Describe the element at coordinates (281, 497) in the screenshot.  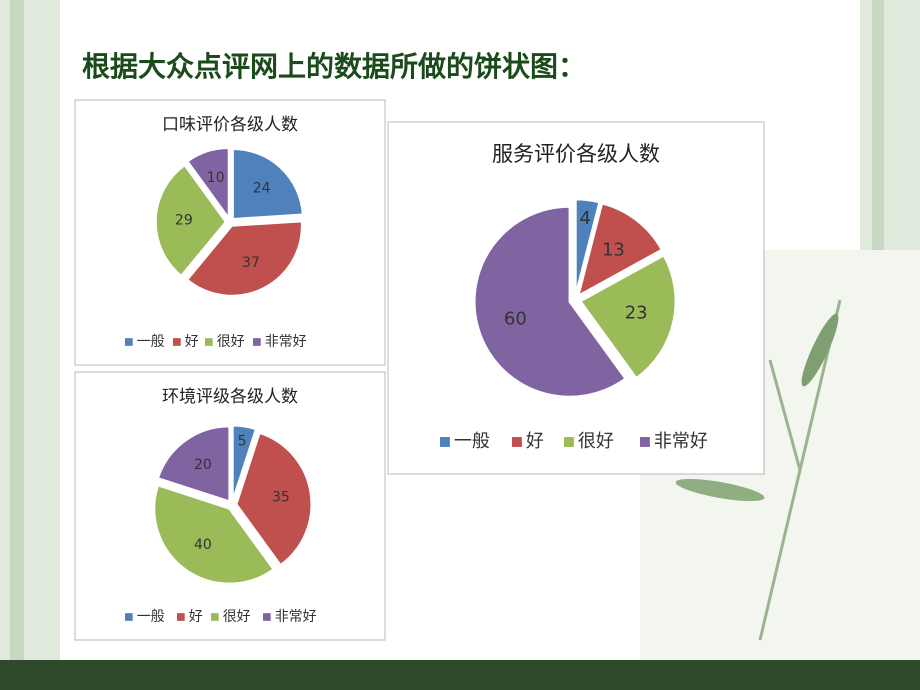
I see `data-label: 35` at that location.